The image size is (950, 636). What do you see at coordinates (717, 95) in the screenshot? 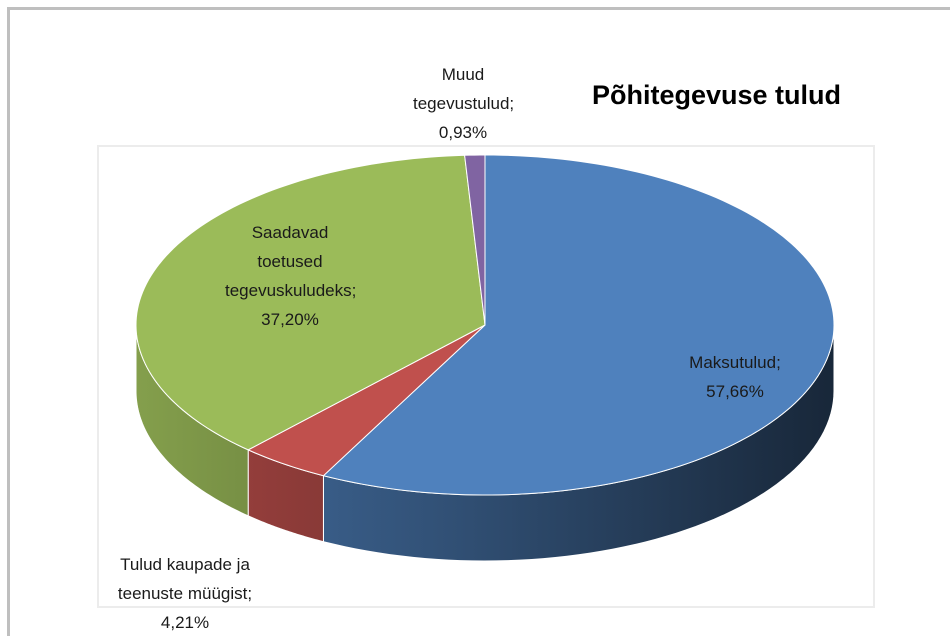
I see `chart-title: Põhitegevuse tulud` at bounding box center [717, 95].